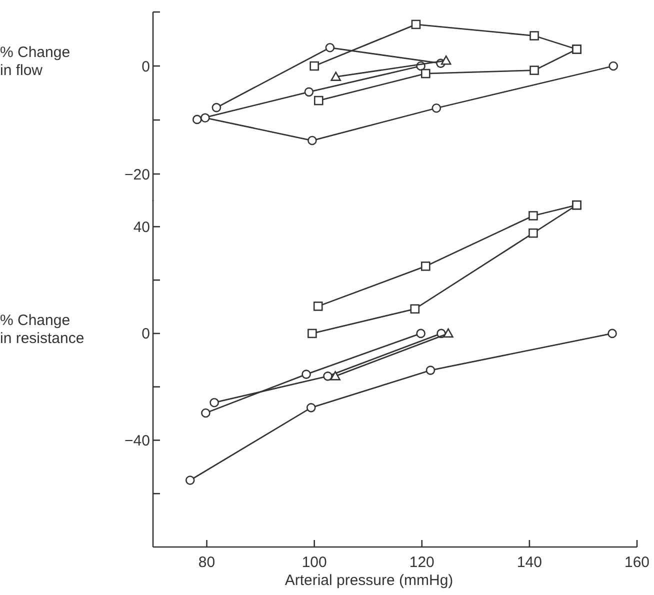 The width and height of the screenshot is (654, 595). I want to click on y-tick-label: 40, so click(141, 227).